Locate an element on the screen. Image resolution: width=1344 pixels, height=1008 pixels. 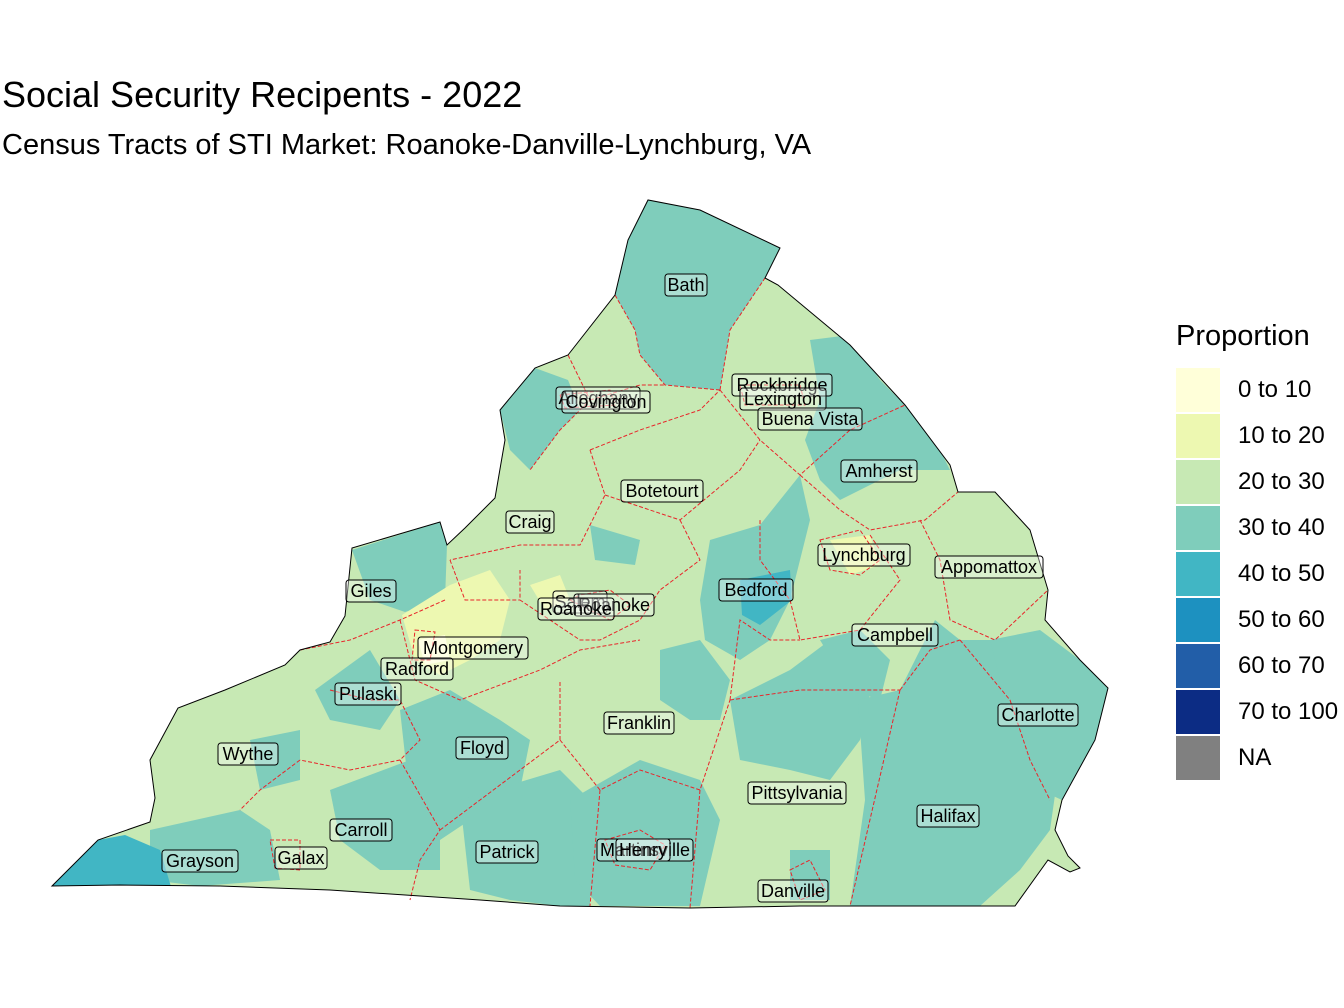
legend-item: 50 to 60 is located at coordinates (1257, 620).